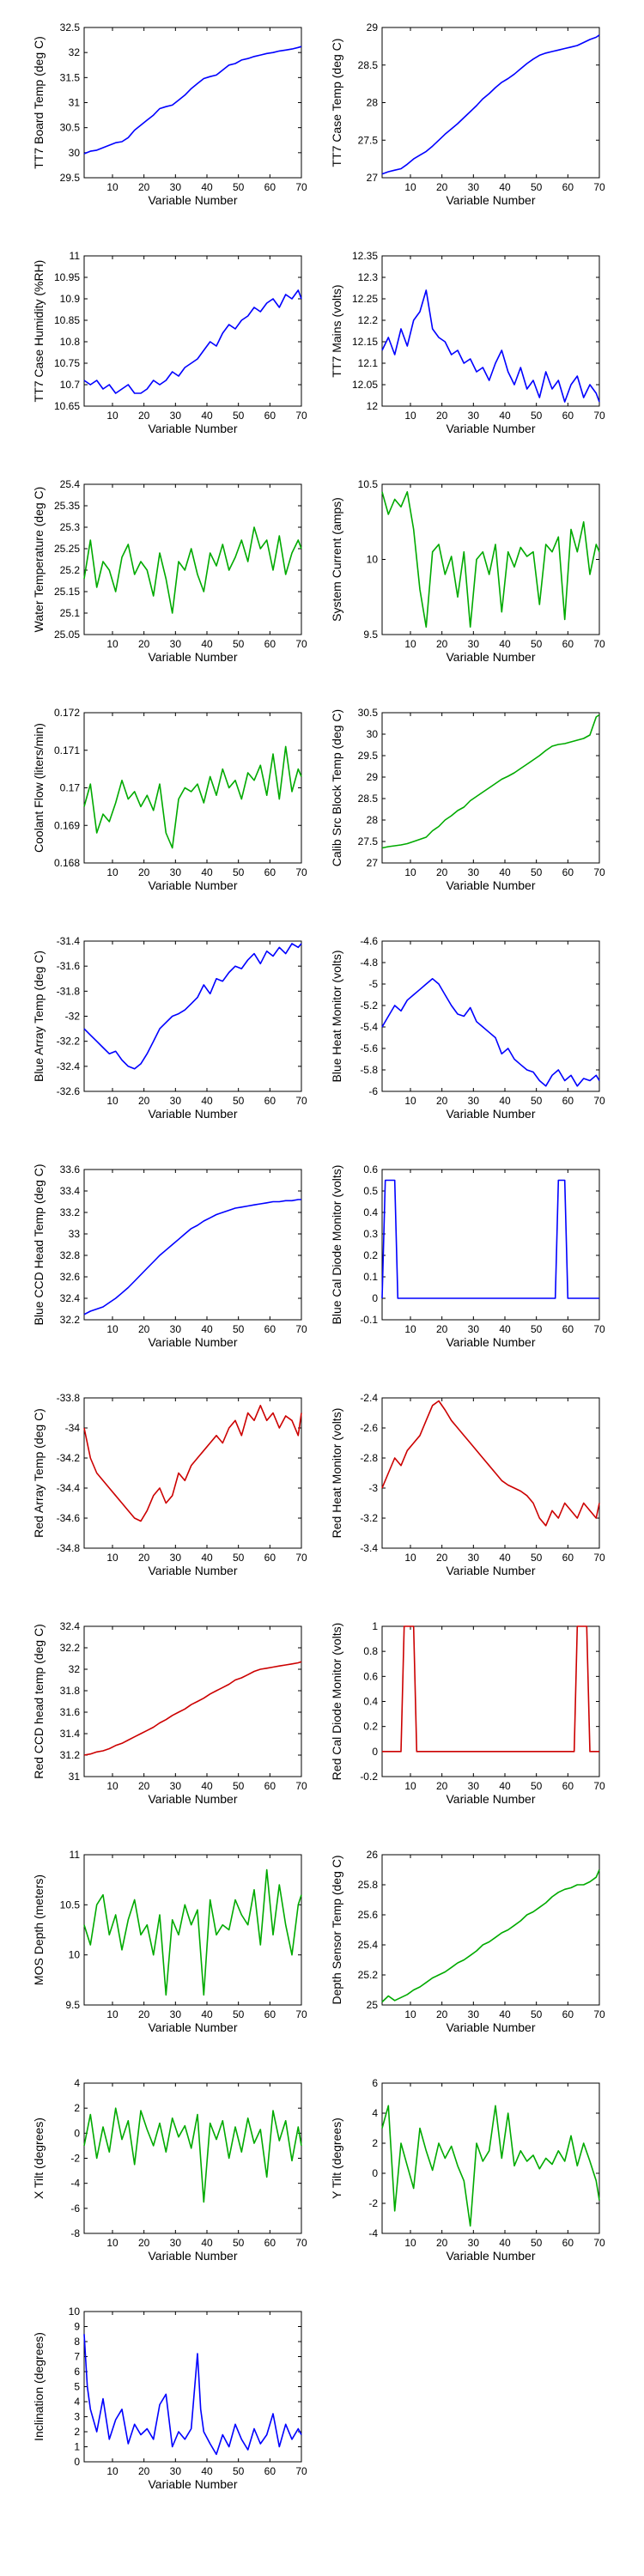 The width and height of the screenshot is (644, 2576). What do you see at coordinates (373, 103) in the screenshot?
I see `y-tick-label: 28` at bounding box center [373, 103].